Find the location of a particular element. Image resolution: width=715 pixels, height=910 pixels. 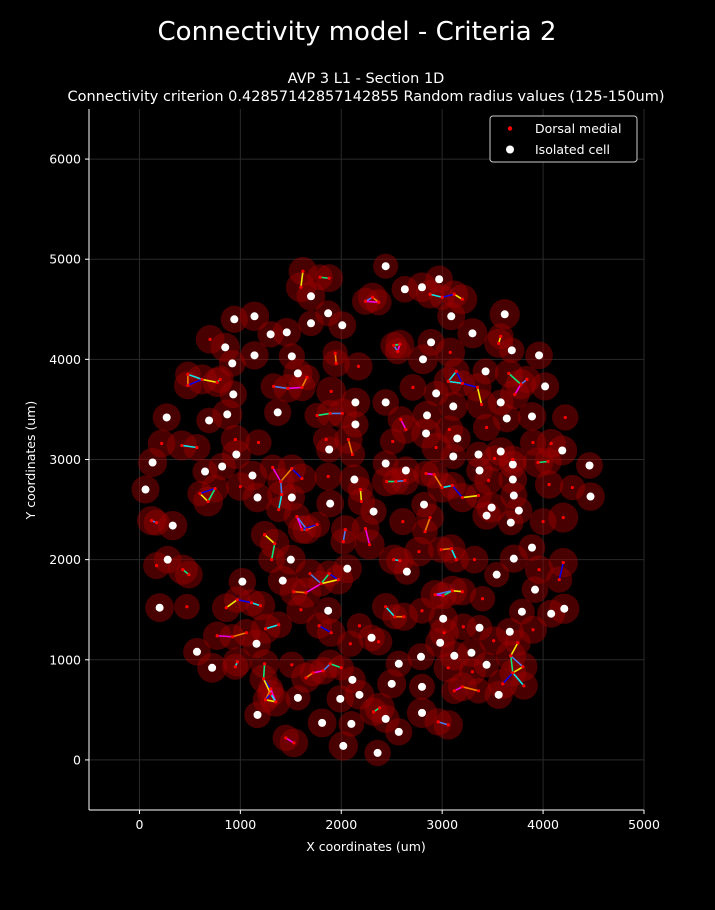

x-tick-label: 0 is located at coordinates (139, 824).